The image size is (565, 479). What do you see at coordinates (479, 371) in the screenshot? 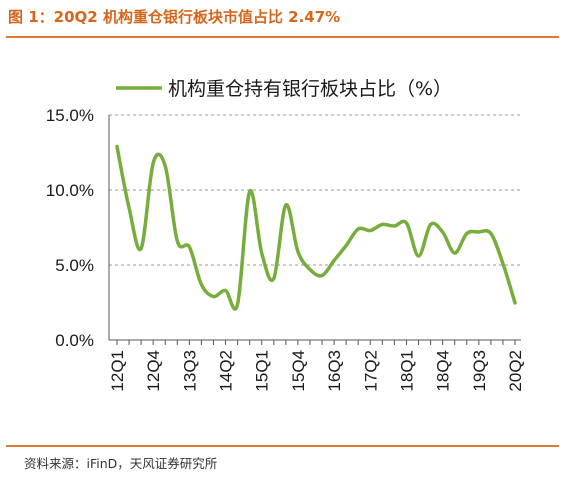
I see `x-tick-label: 19Q3` at bounding box center [479, 371].